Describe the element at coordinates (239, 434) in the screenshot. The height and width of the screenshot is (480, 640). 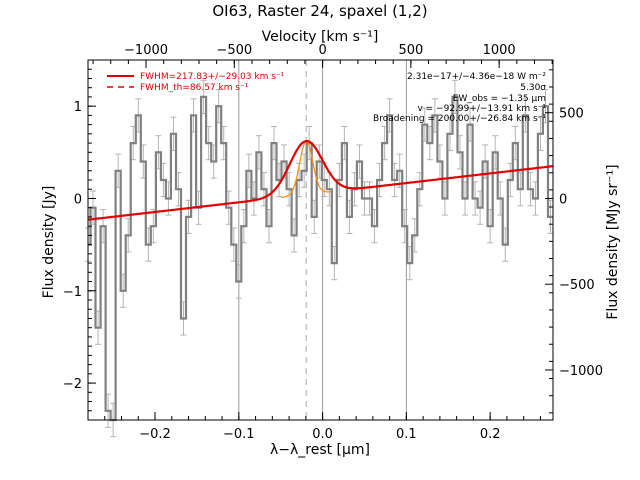
I see `x-tick-label: −0.1` at that location.